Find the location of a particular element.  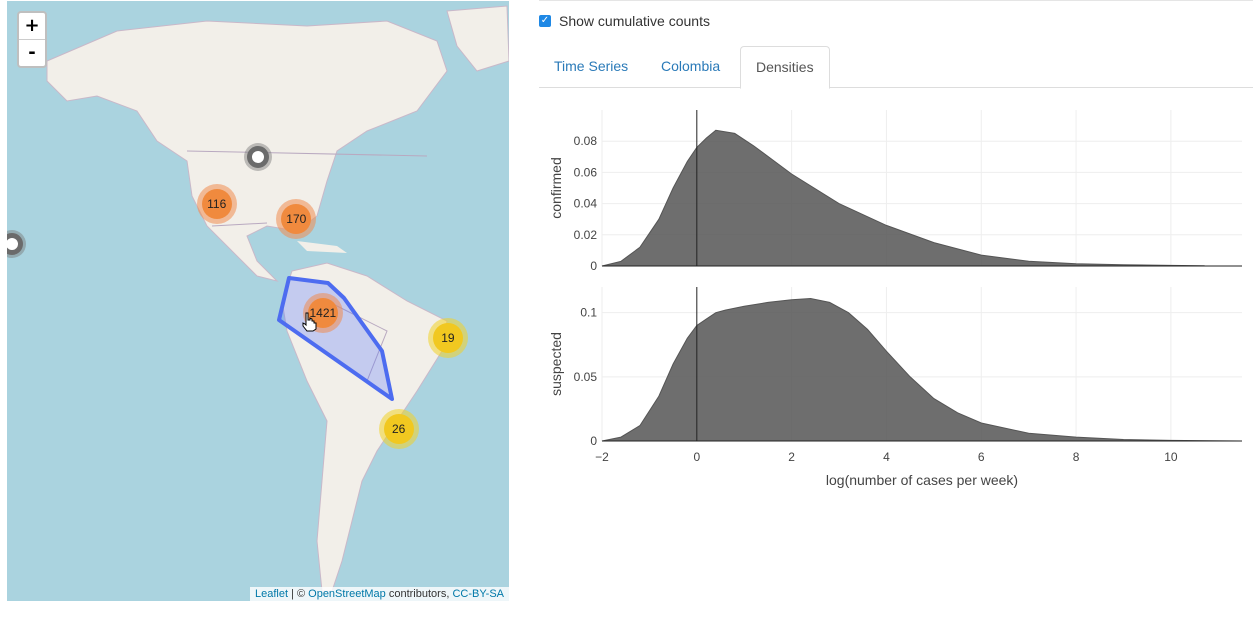

zoom-control: + - is located at coordinates (32, 39).